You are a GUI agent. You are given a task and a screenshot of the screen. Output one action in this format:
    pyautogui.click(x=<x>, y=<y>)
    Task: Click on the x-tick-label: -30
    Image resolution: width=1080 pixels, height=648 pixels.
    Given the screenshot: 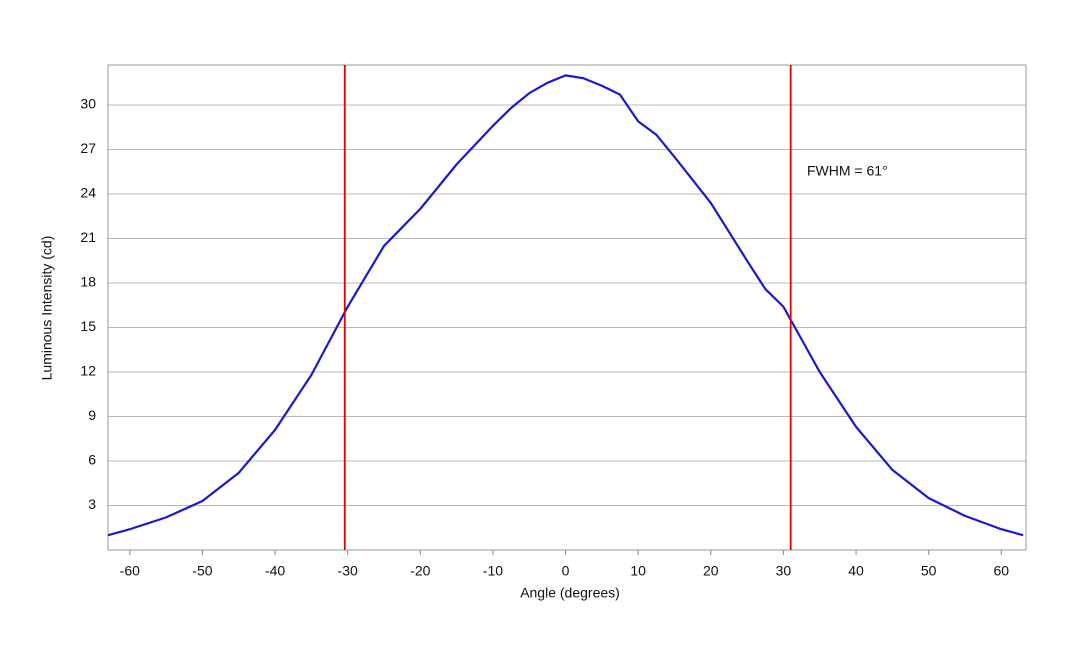 What is the action you would take?
    pyautogui.click(x=348, y=571)
    